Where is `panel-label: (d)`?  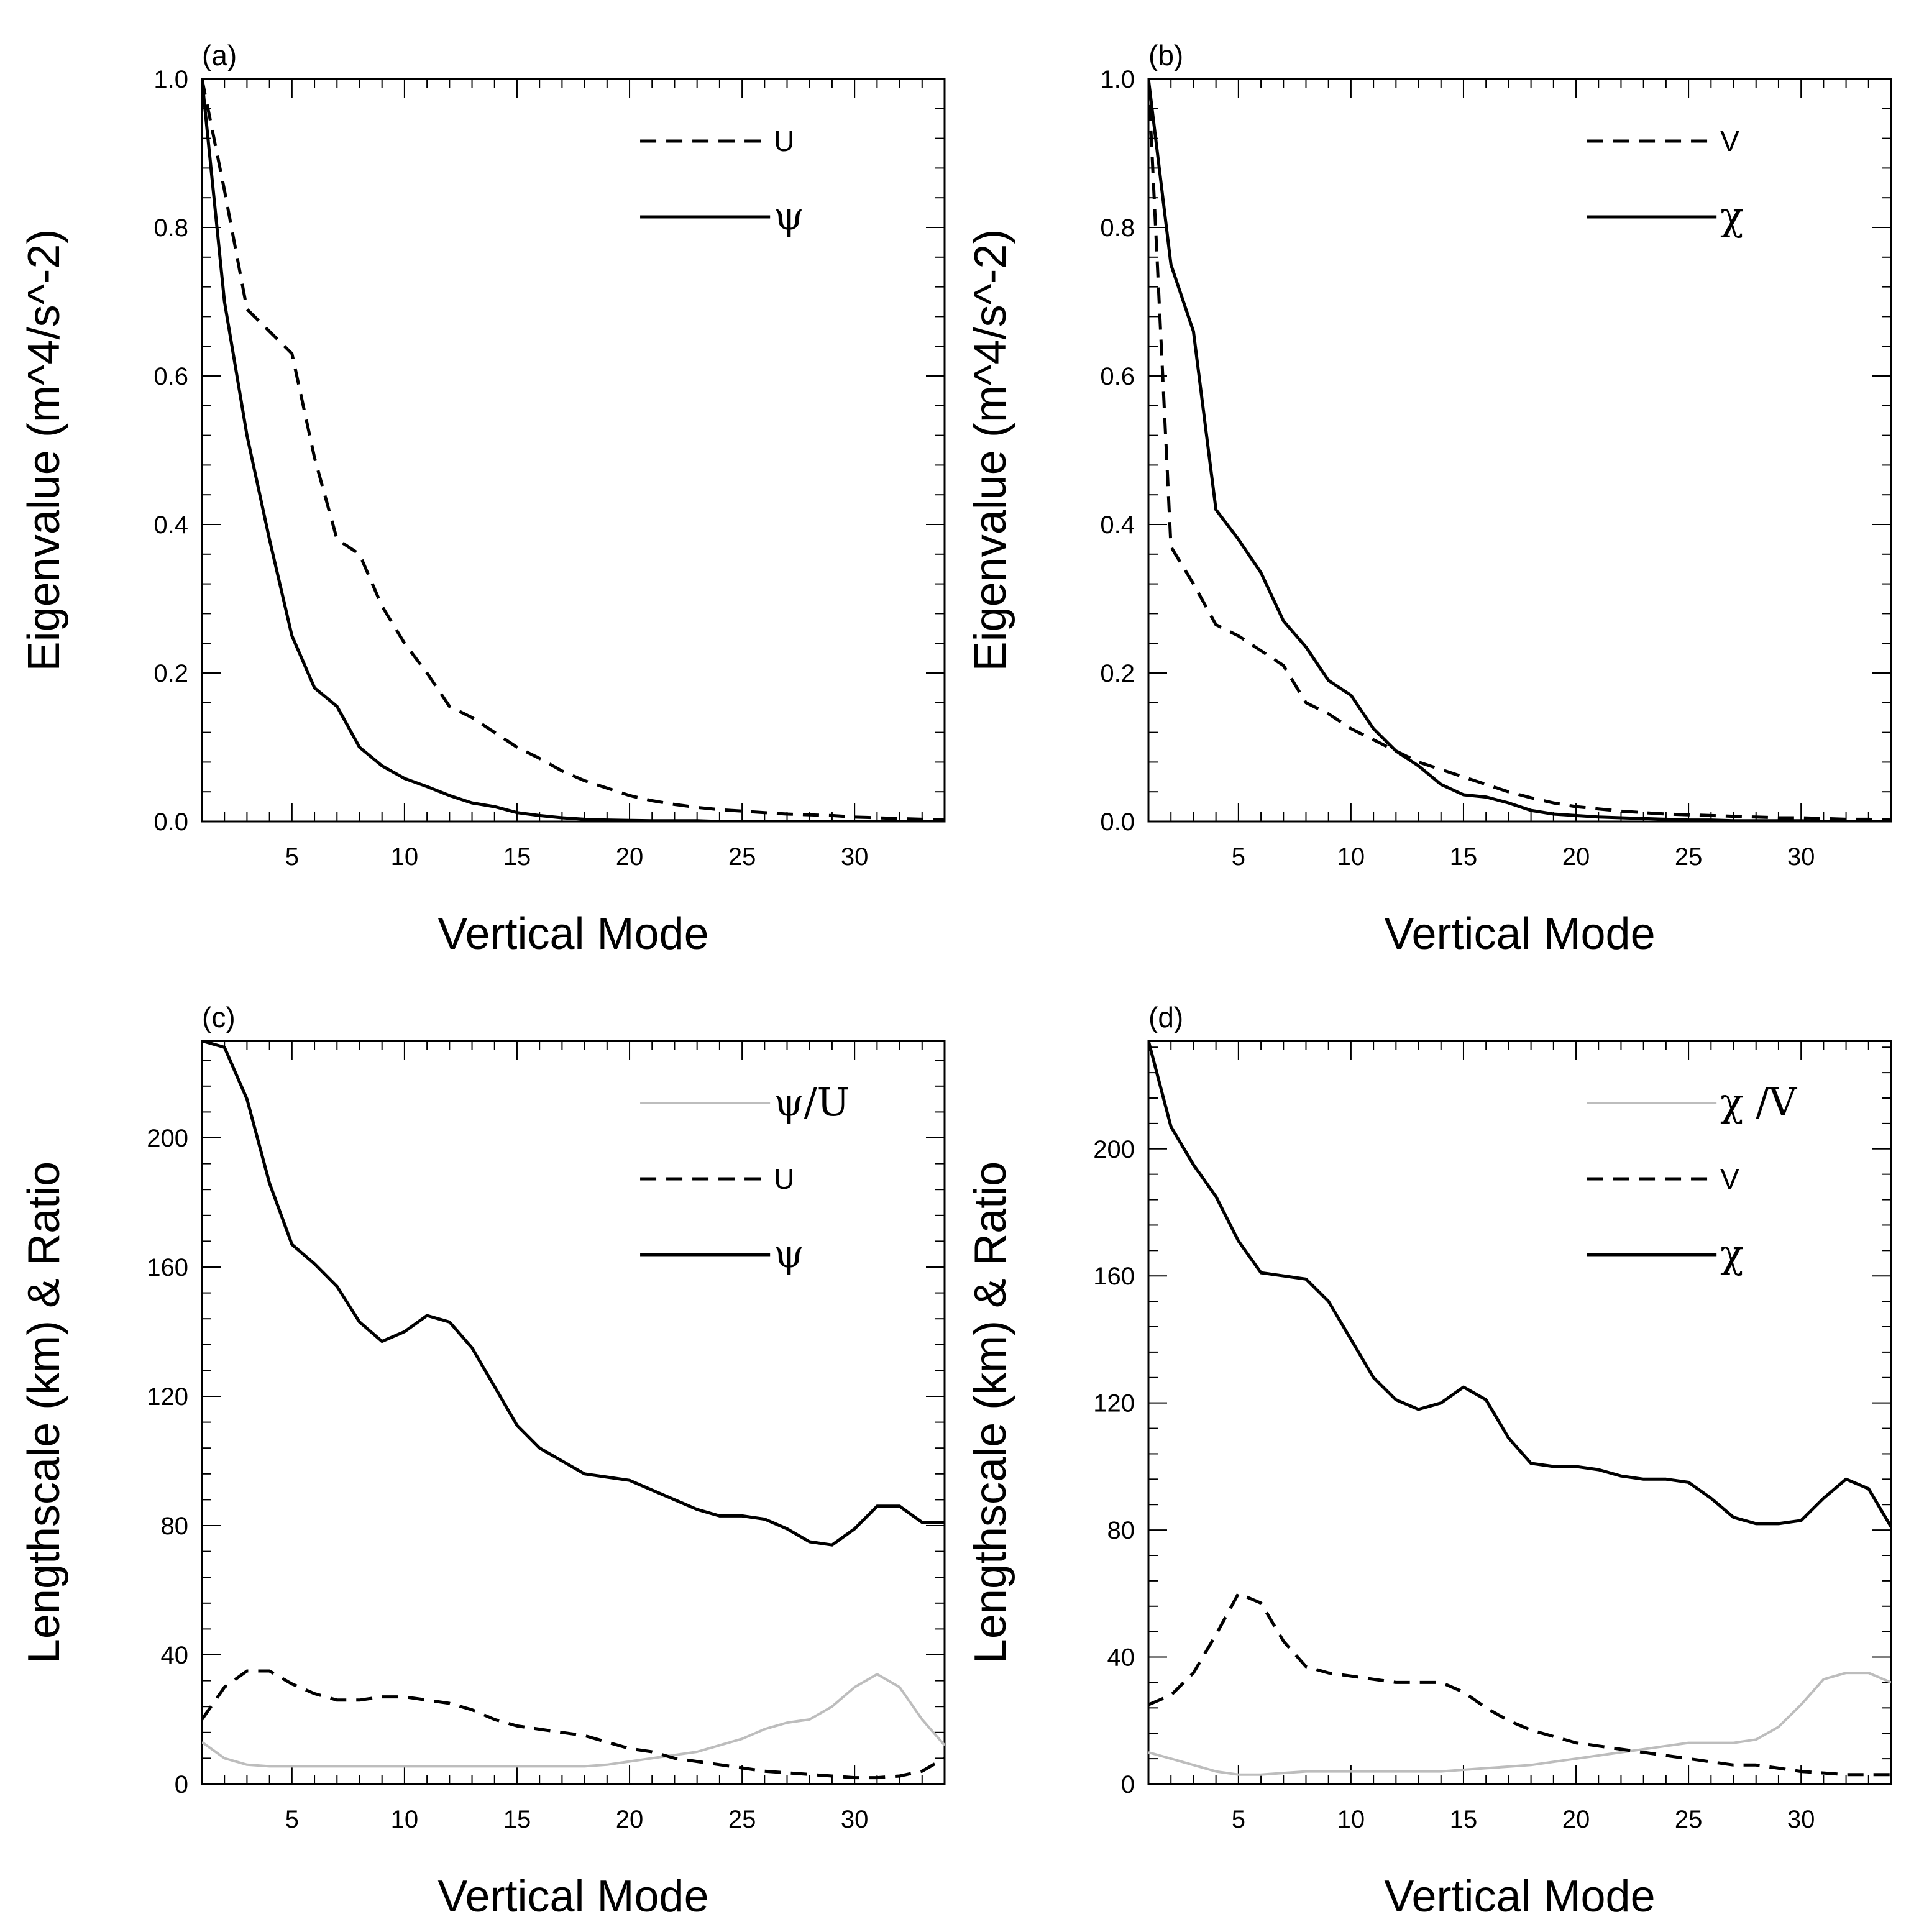
panel-label: (d) is located at coordinates (1165, 1017).